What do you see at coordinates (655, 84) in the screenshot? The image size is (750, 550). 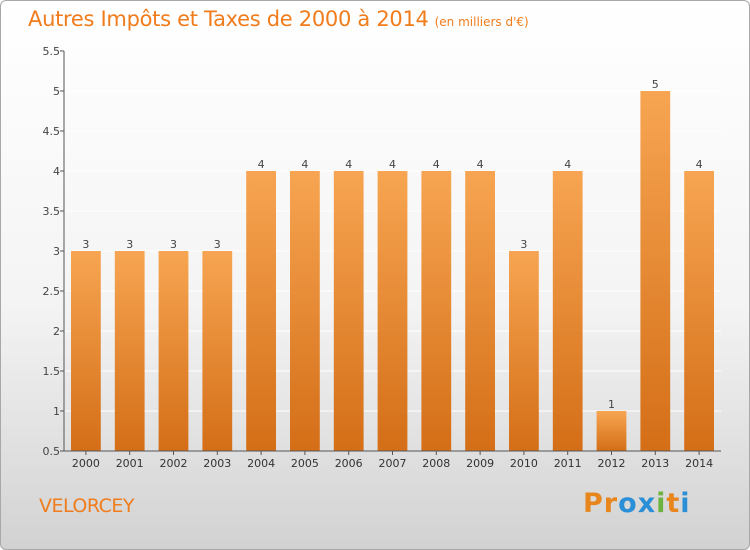 I see `data-label-2013: 5` at bounding box center [655, 84].